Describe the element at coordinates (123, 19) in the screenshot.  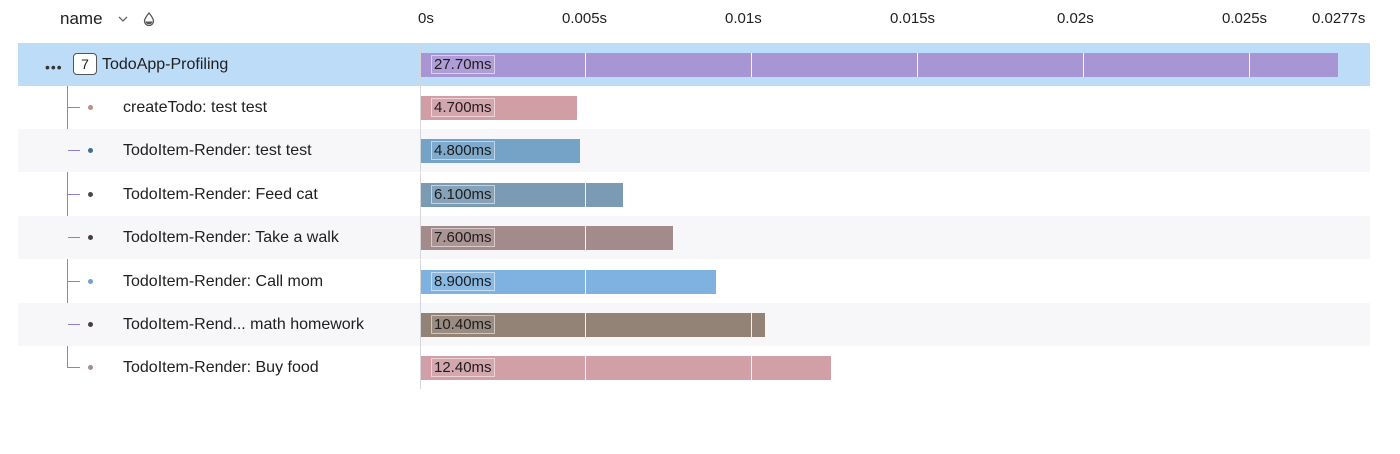
I see `chevron-down-icon` at that location.